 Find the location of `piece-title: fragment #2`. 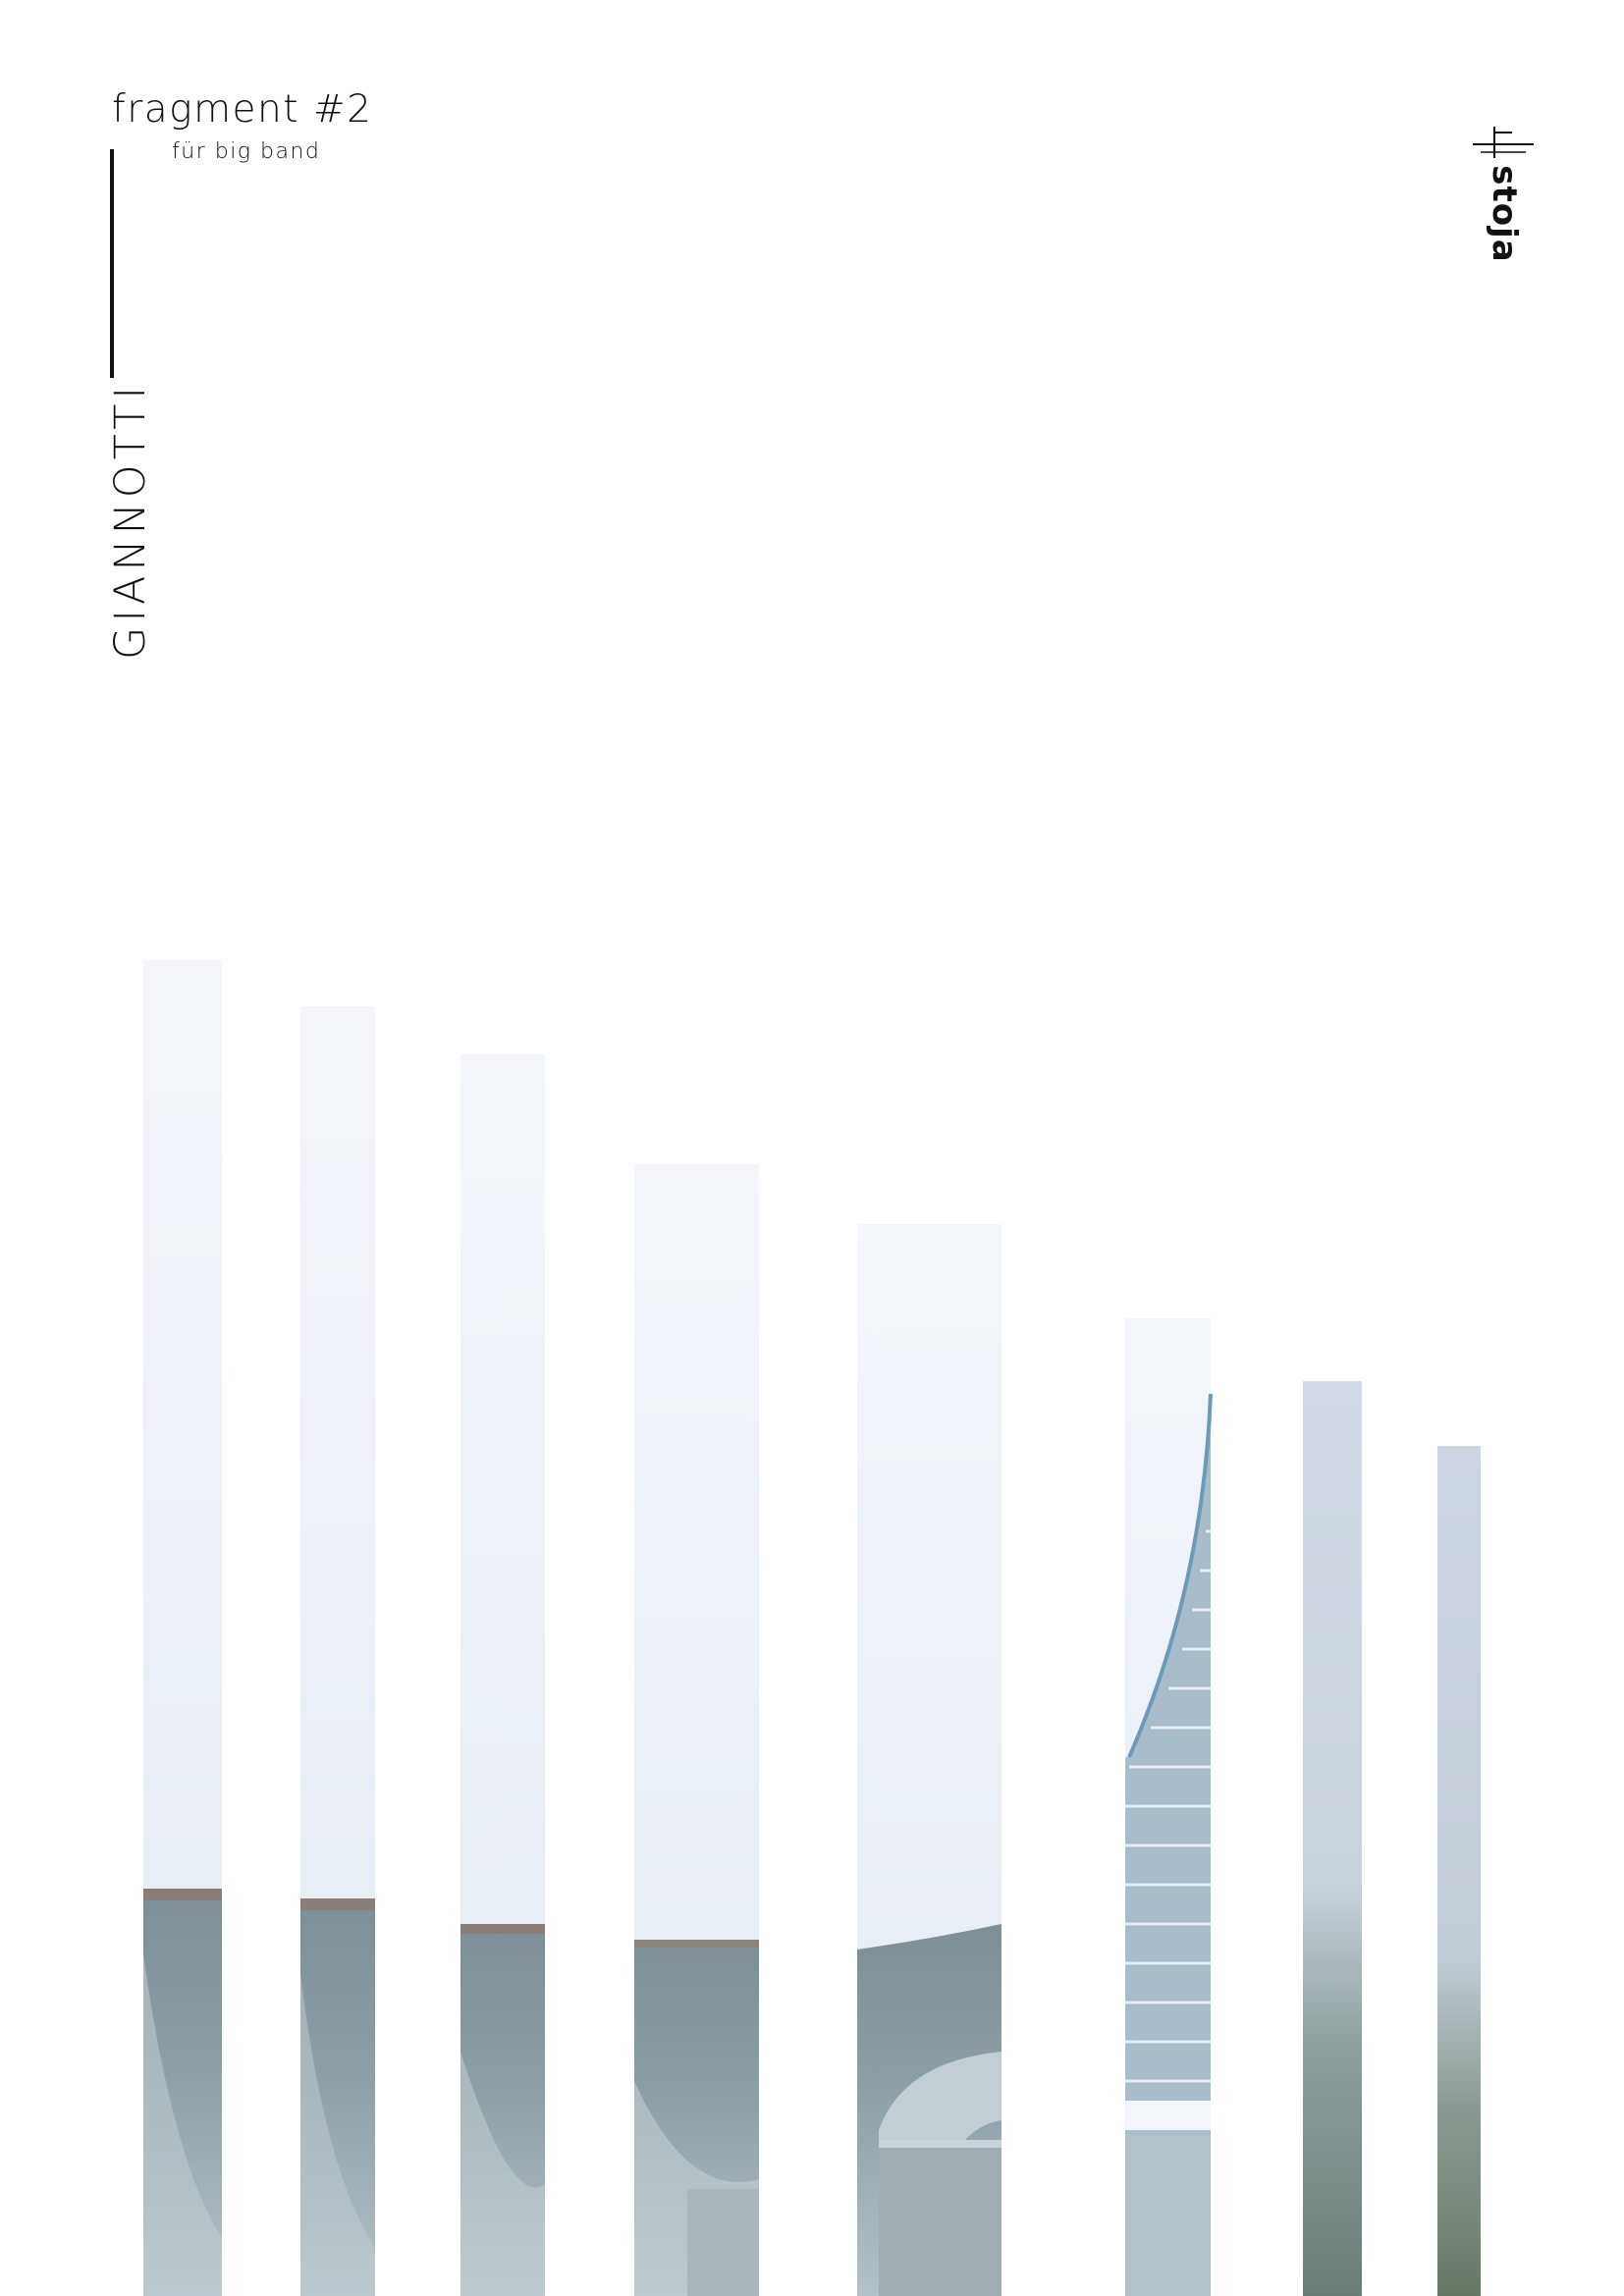

piece-title: fragment #2 is located at coordinates (242, 109).